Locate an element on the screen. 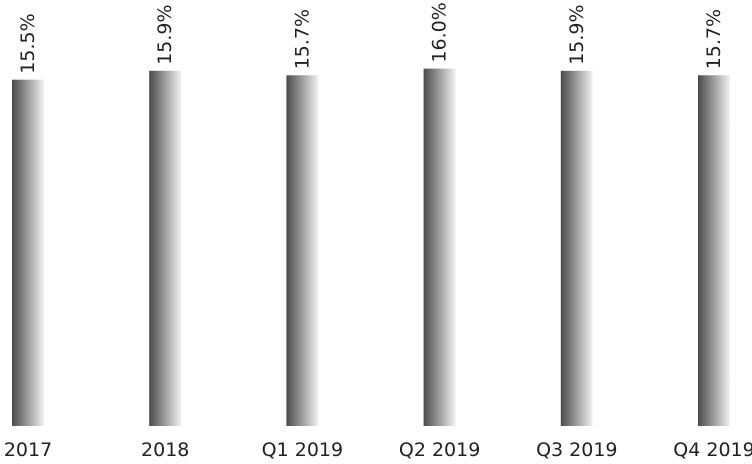  bar-q1-2019 is located at coordinates (302, 251).